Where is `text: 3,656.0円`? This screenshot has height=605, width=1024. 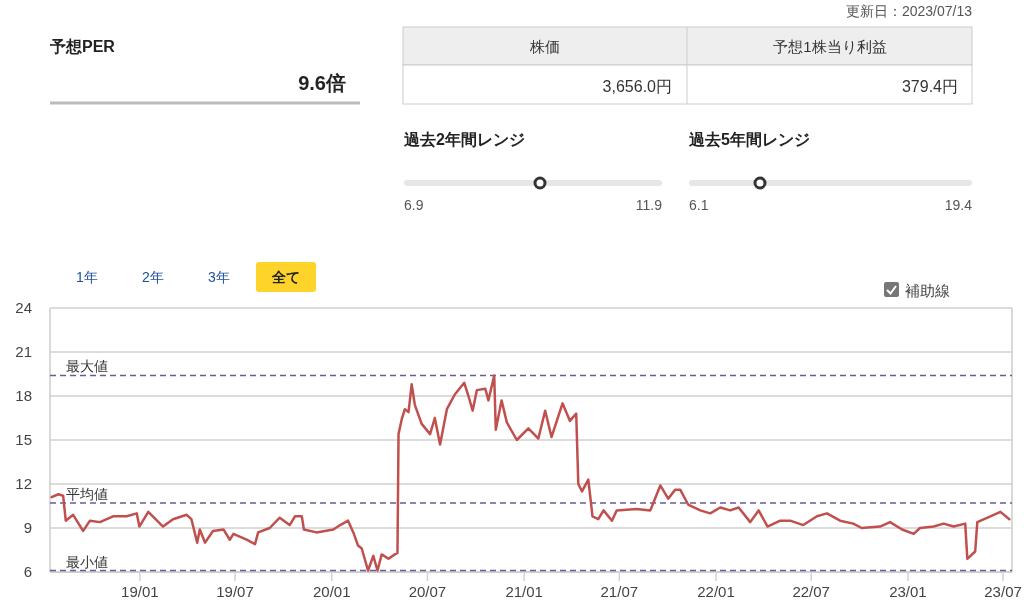
text: 3,656.0円 is located at coordinates (637, 86).